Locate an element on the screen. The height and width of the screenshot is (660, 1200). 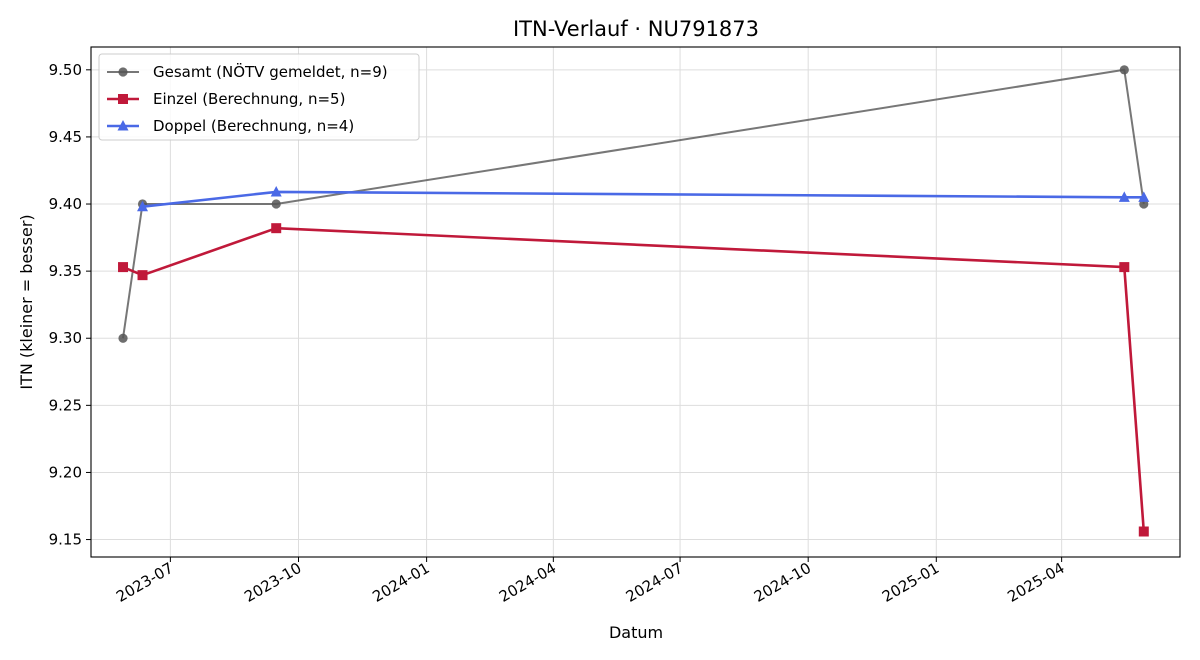
x-tick-label: 2024-04 is located at coordinates (527, 582).